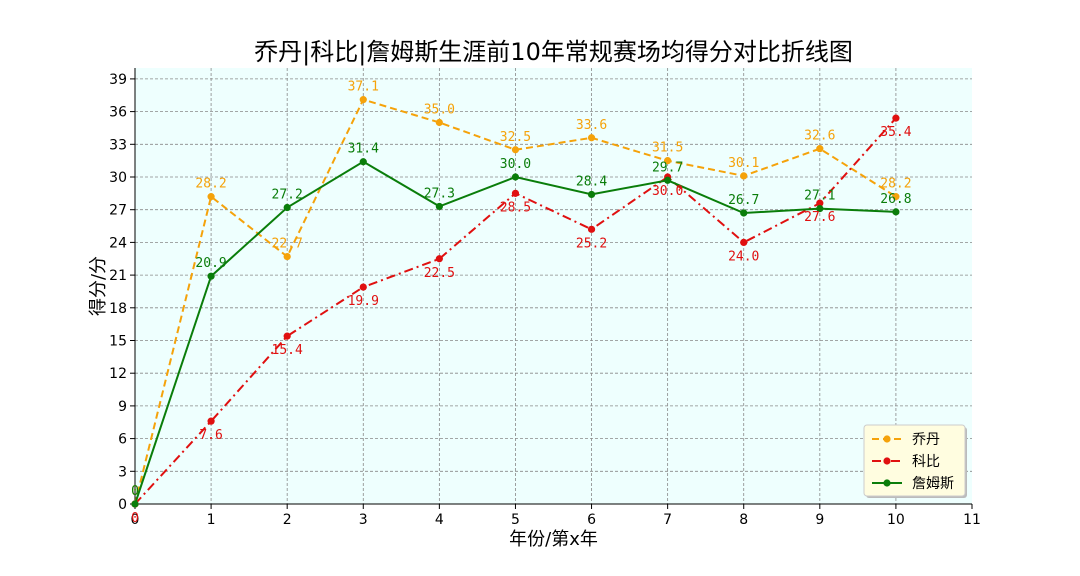 The image size is (1080, 576). I want to click on y-tick-label: 27, so click(118, 211).